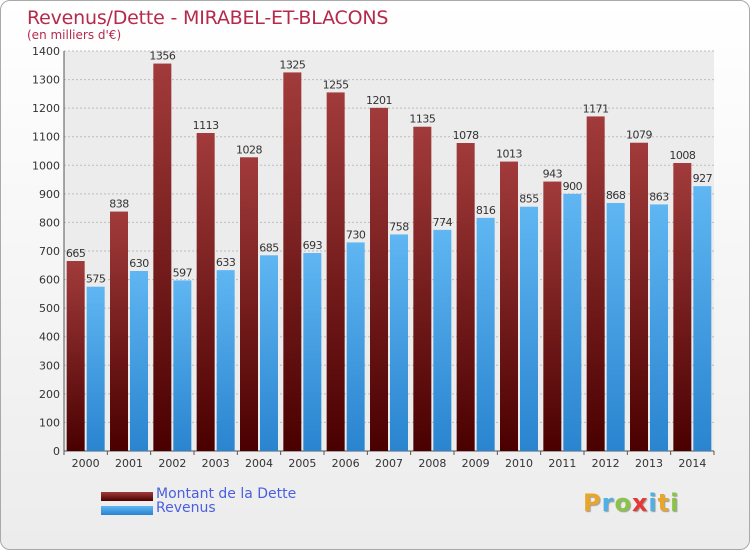 This screenshot has height=550, width=750. What do you see at coordinates (509, 154) in the screenshot?
I see `data-label-debt: 1013` at bounding box center [509, 154].